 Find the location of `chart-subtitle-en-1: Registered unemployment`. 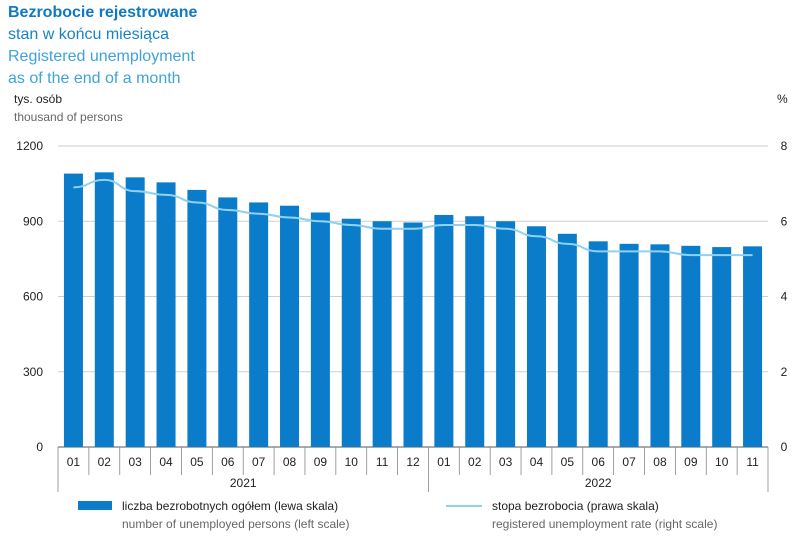

chart-subtitle-en-1: Registered unemployment is located at coordinates (101, 56).